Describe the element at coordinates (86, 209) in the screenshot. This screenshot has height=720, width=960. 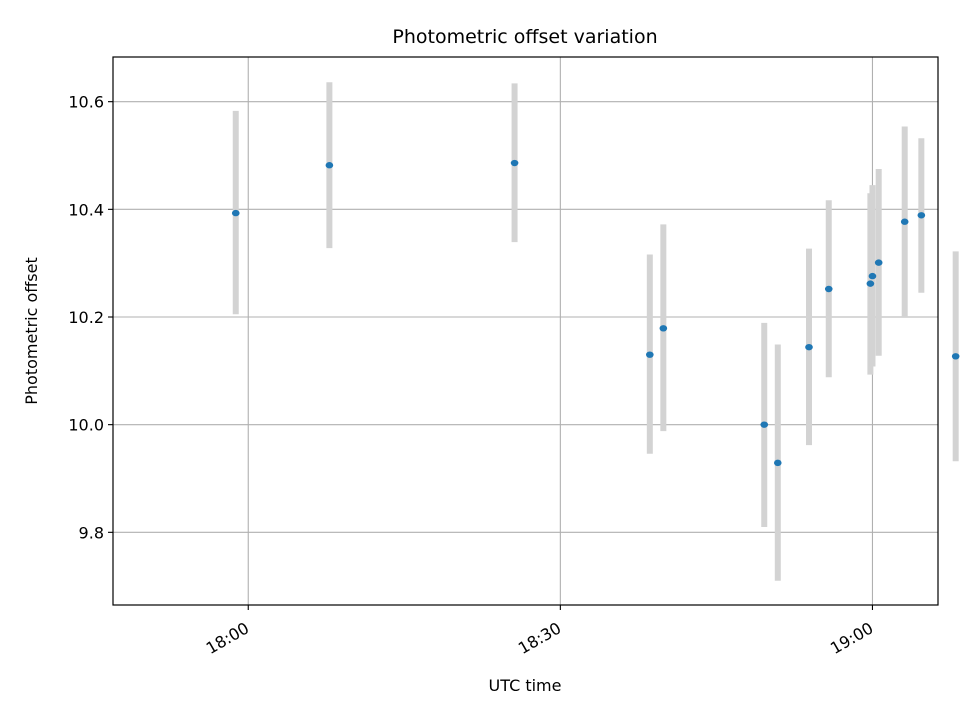
I see `y-tick-label: 10.4` at that location.